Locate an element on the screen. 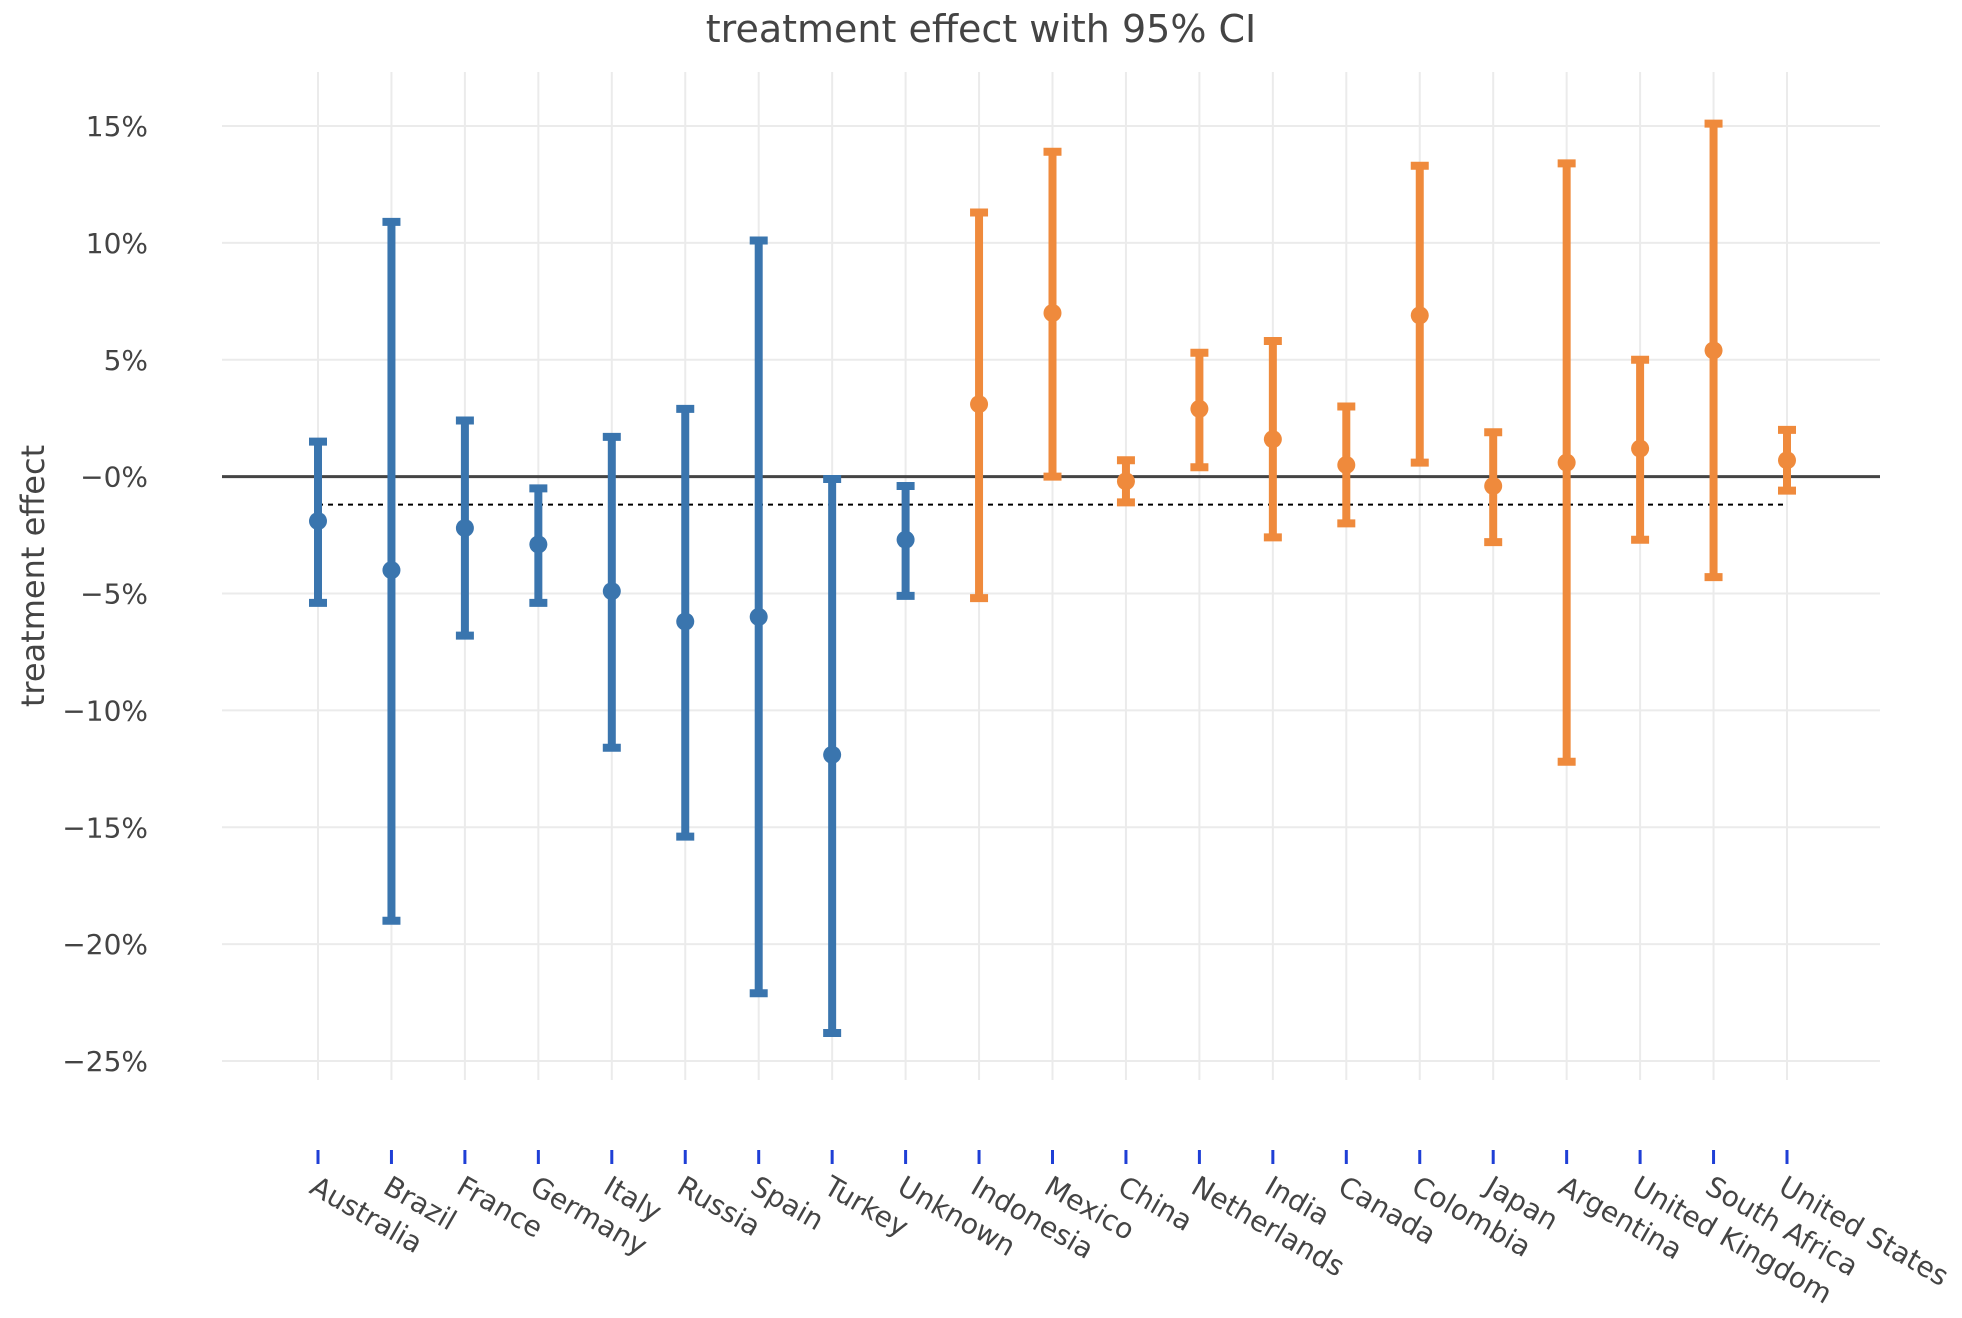 The width and height of the screenshot is (1962, 1318). y-tick-labels: 15% 10% 5% −0% −5% −10% −15% −20% −25% is located at coordinates (105, 594).